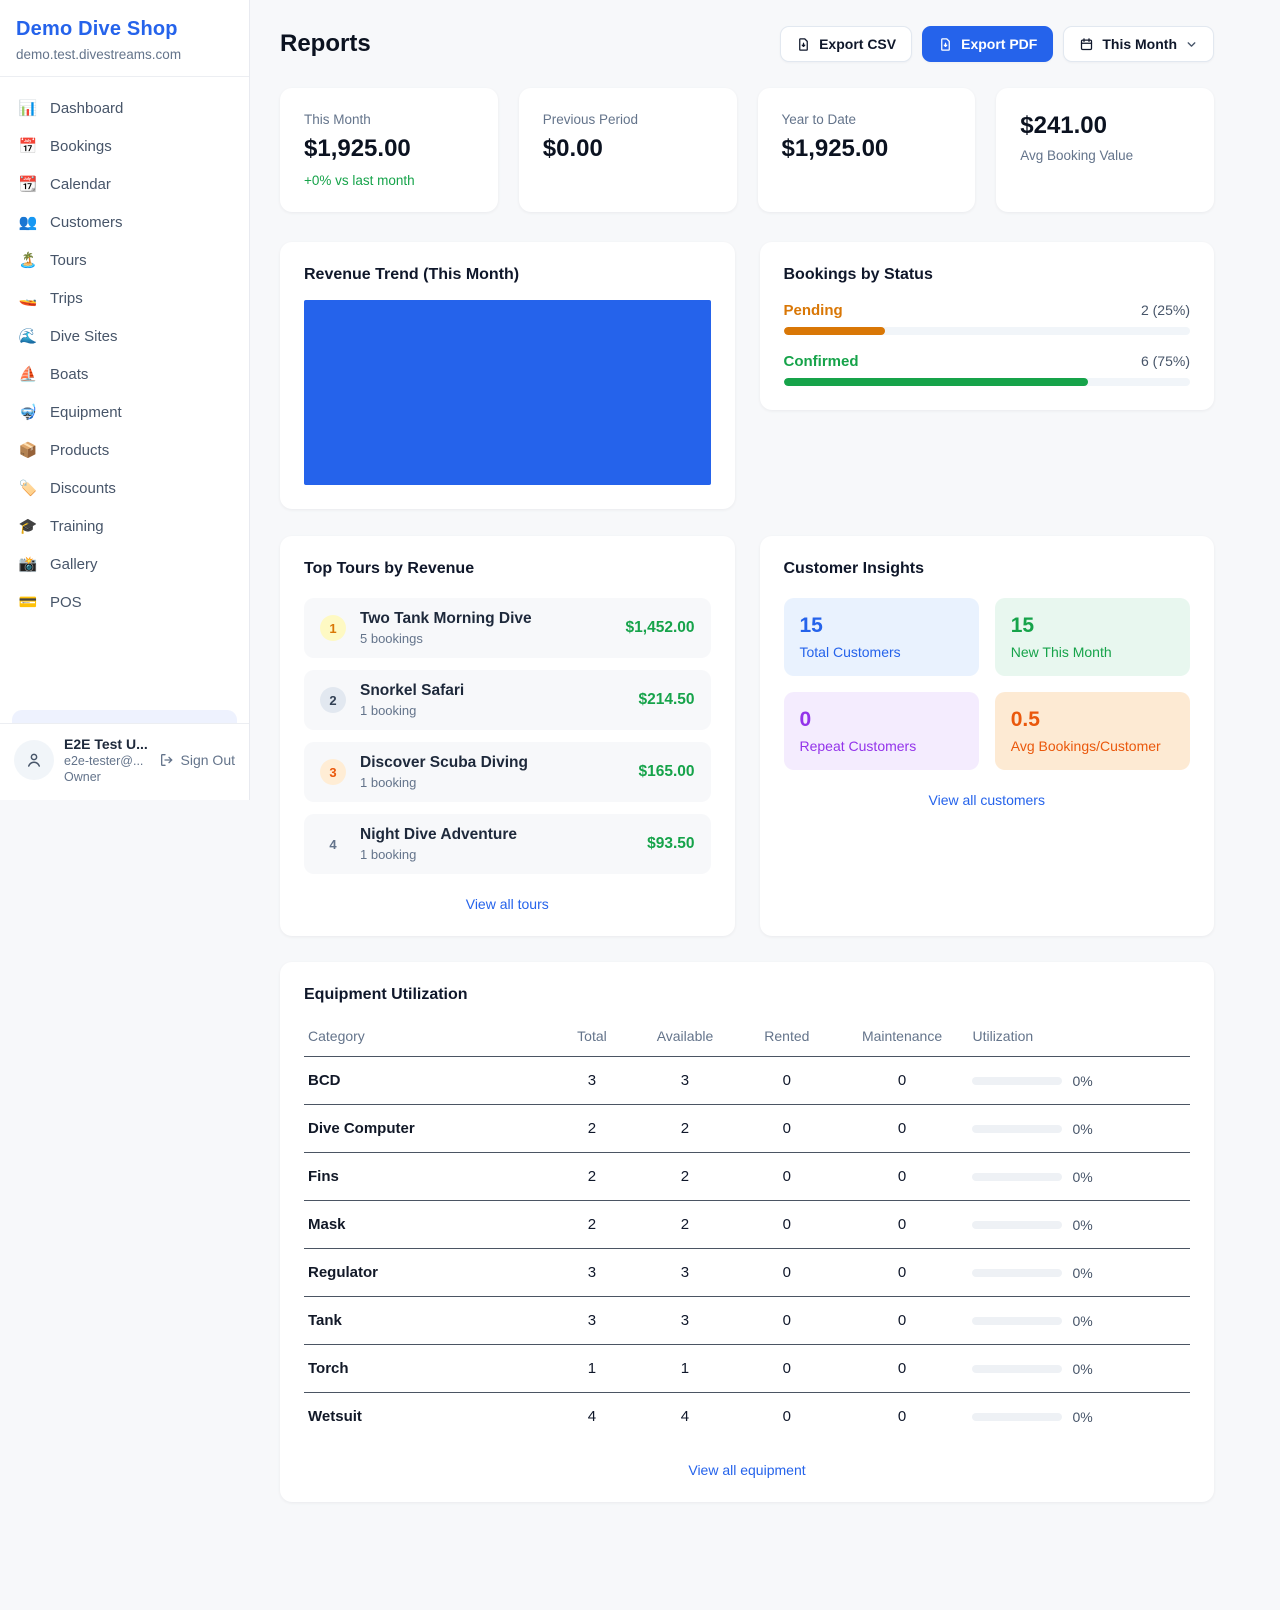  What do you see at coordinates (986, 800) in the screenshot?
I see `view-all-customers-link: View all customers` at bounding box center [986, 800].